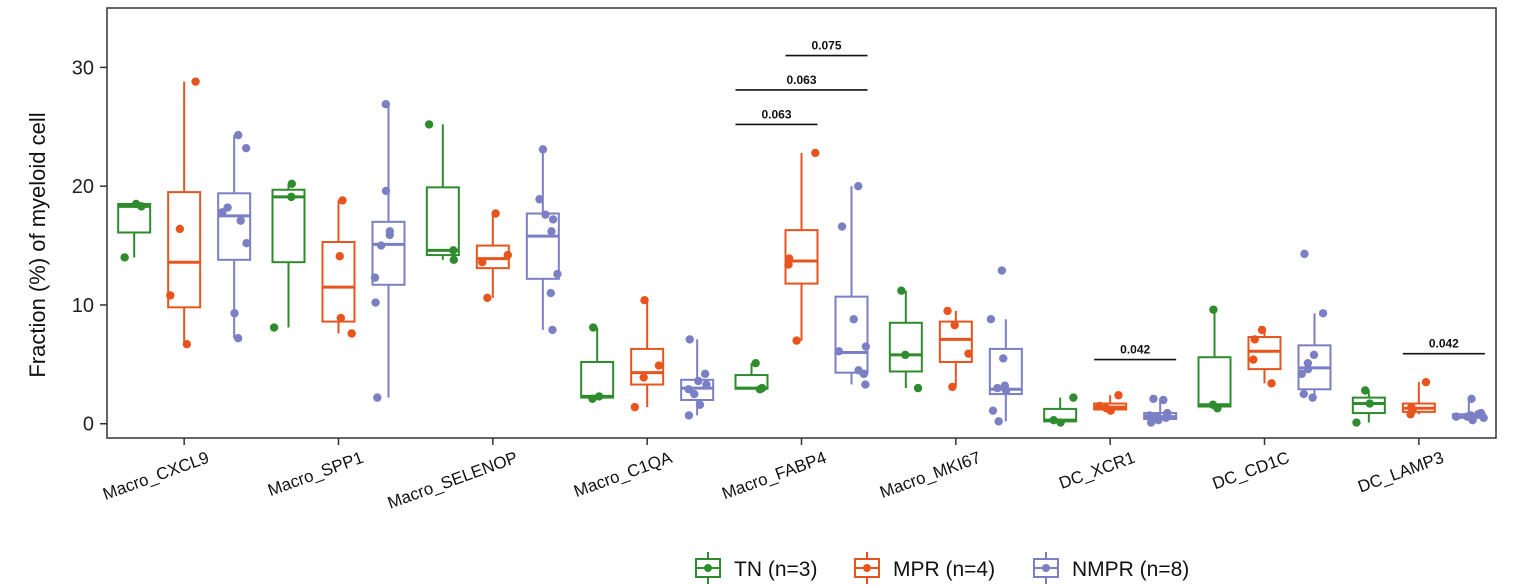 The image size is (1537, 586). I want to click on significance-label: 0.063, so click(776, 114).